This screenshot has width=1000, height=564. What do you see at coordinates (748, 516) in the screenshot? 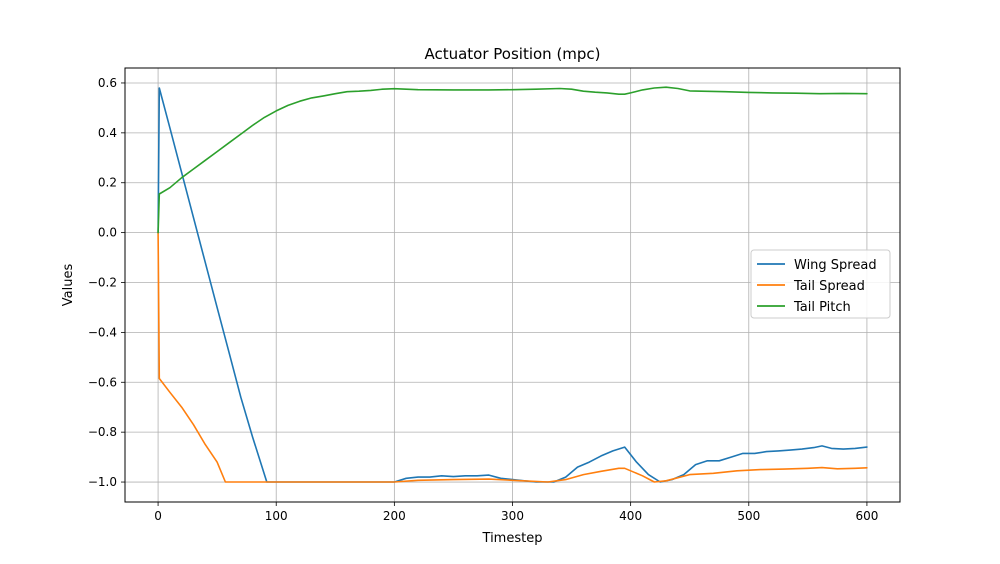
I see `x-tick-label: 500` at bounding box center [748, 516].